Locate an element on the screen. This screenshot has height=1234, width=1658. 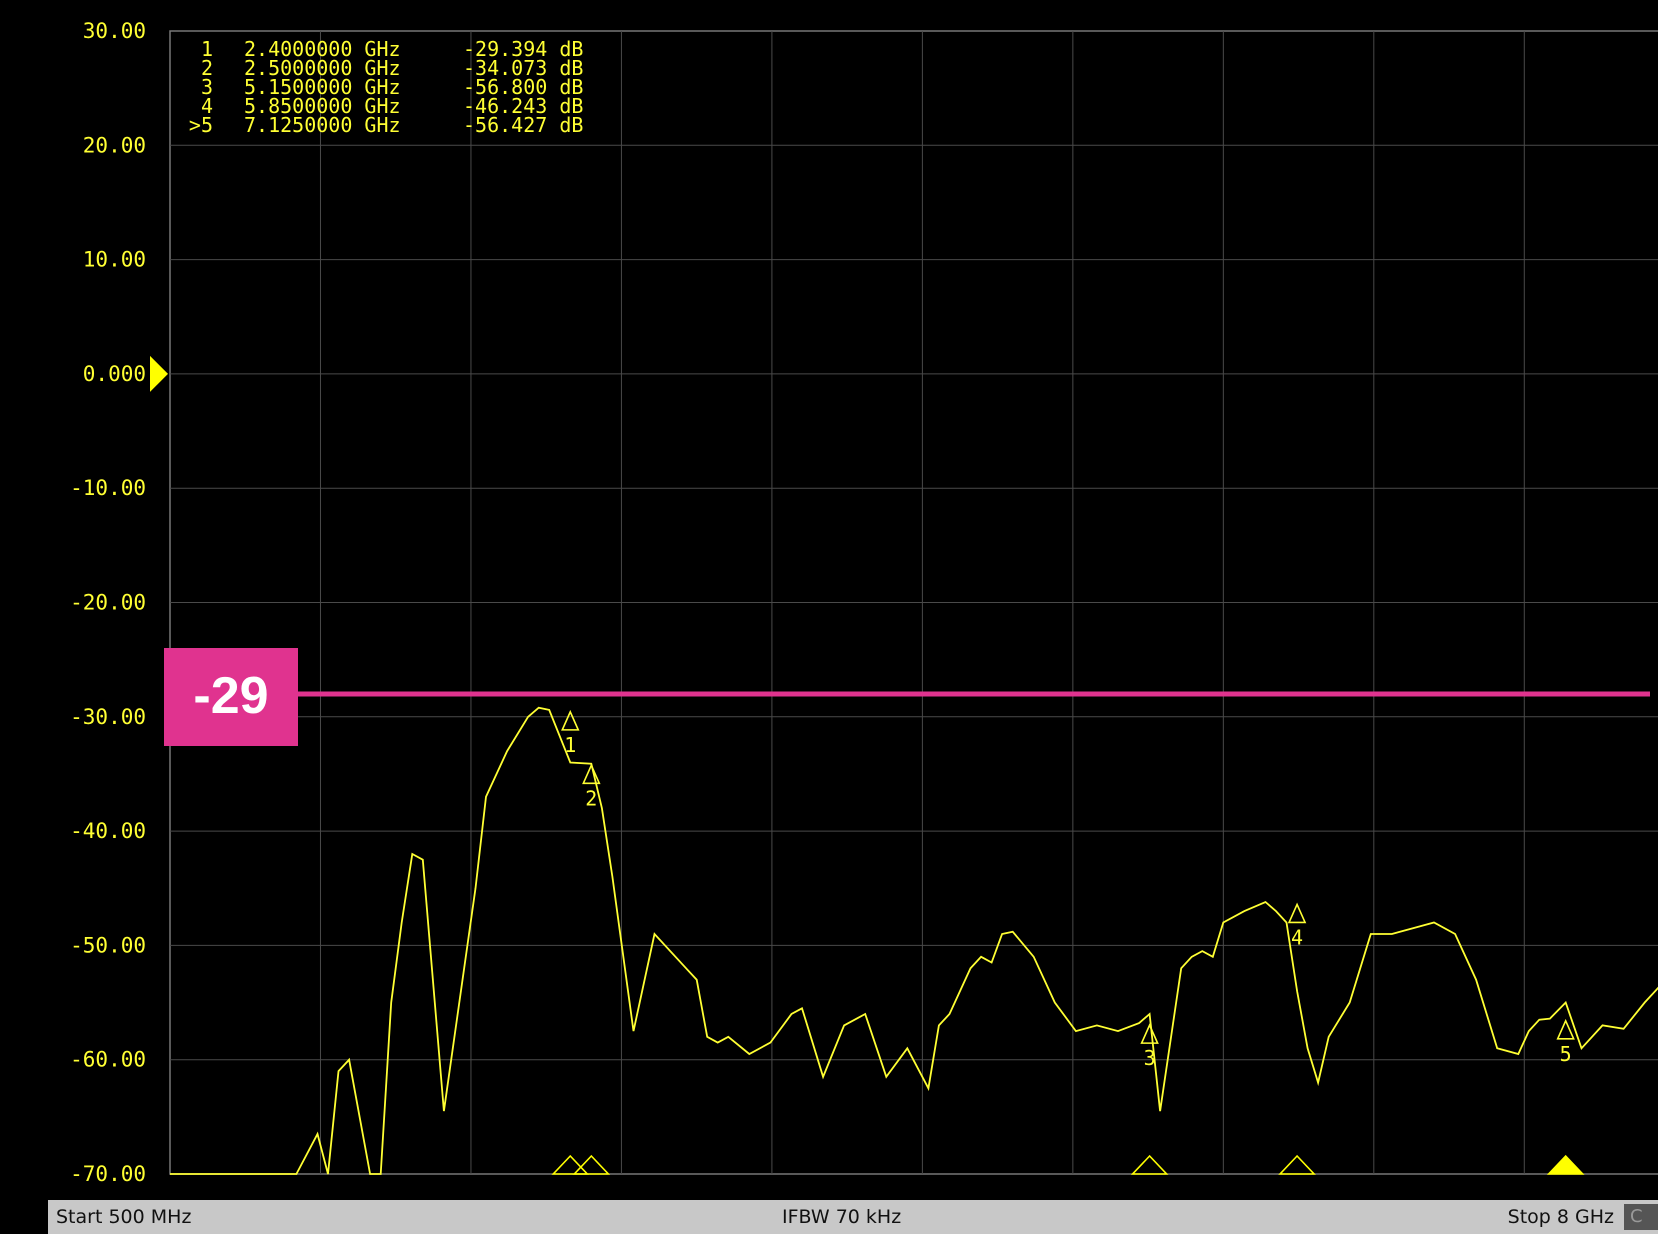
marker-table-cell: -56.427 dB is located at coordinates (523, 125).